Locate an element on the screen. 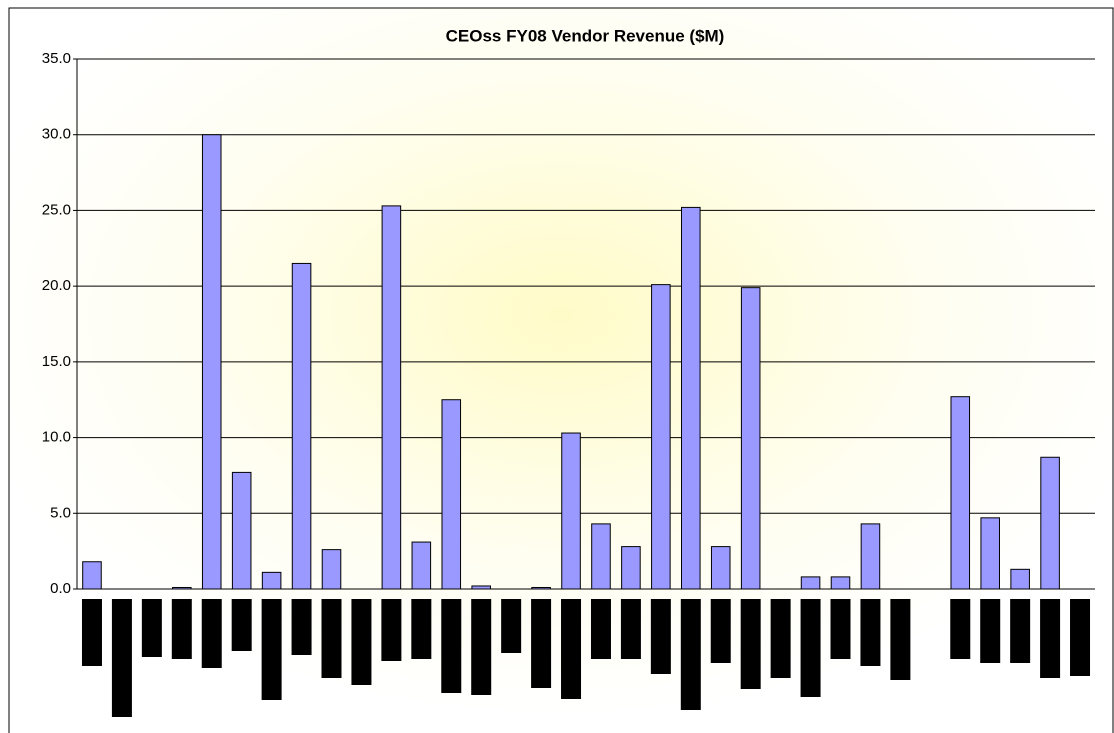 This screenshot has width=1114, height=733. chart-title: CEOss FY08 Vendor Revenue ($M) is located at coordinates (585, 35).